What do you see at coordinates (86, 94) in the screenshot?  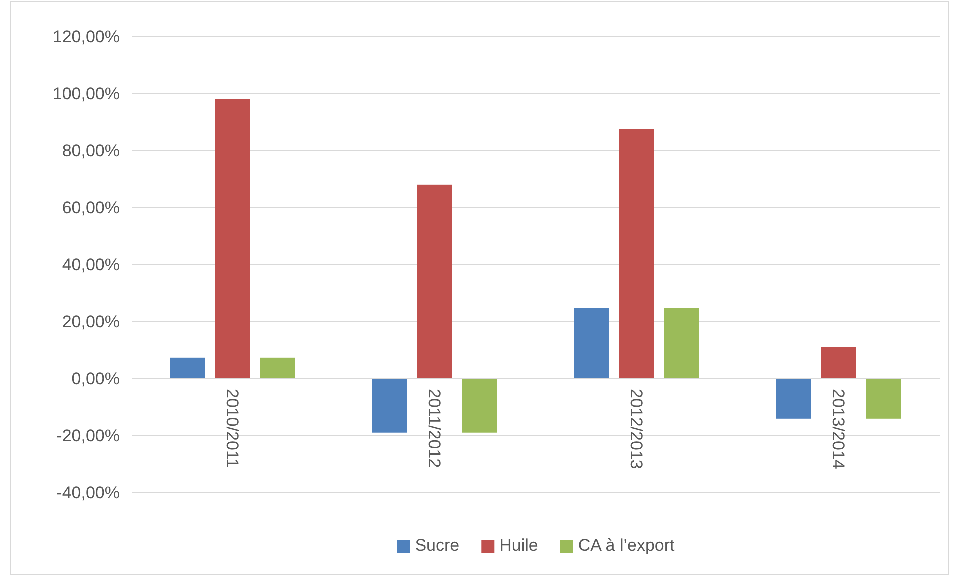 I see `y-tick-label: 100,00%` at bounding box center [86, 94].